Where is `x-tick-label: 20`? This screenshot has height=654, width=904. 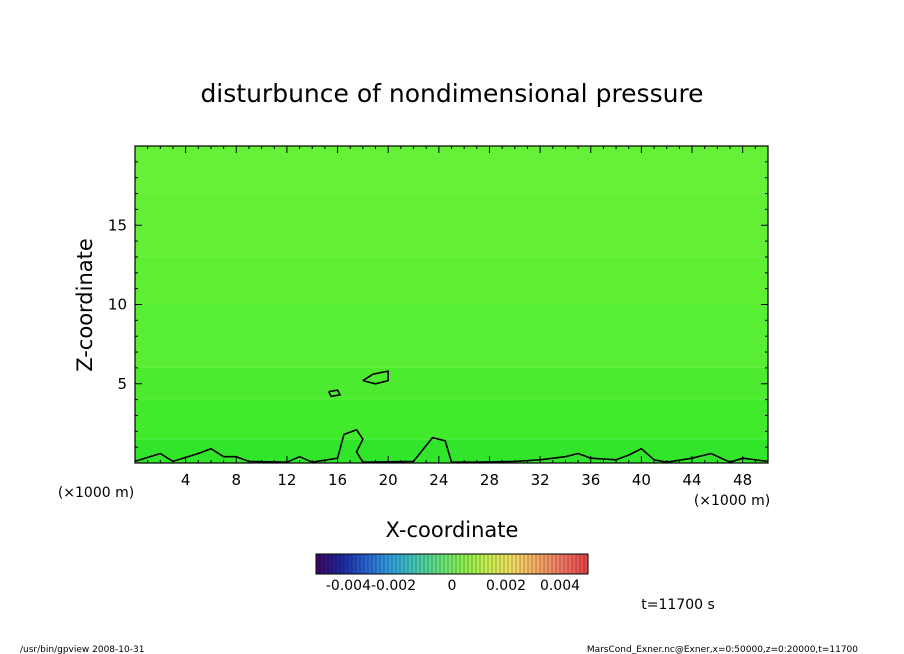
x-tick-label: 20 is located at coordinates (388, 480).